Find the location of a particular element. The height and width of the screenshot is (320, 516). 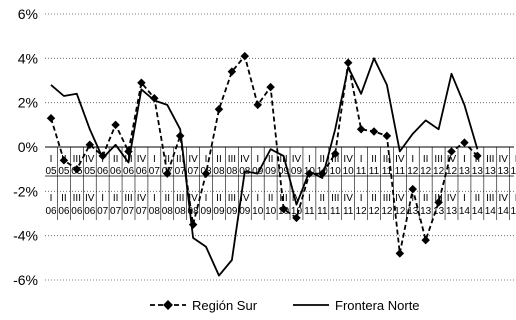

y-tick-label: 4% is located at coordinates (28, 58).